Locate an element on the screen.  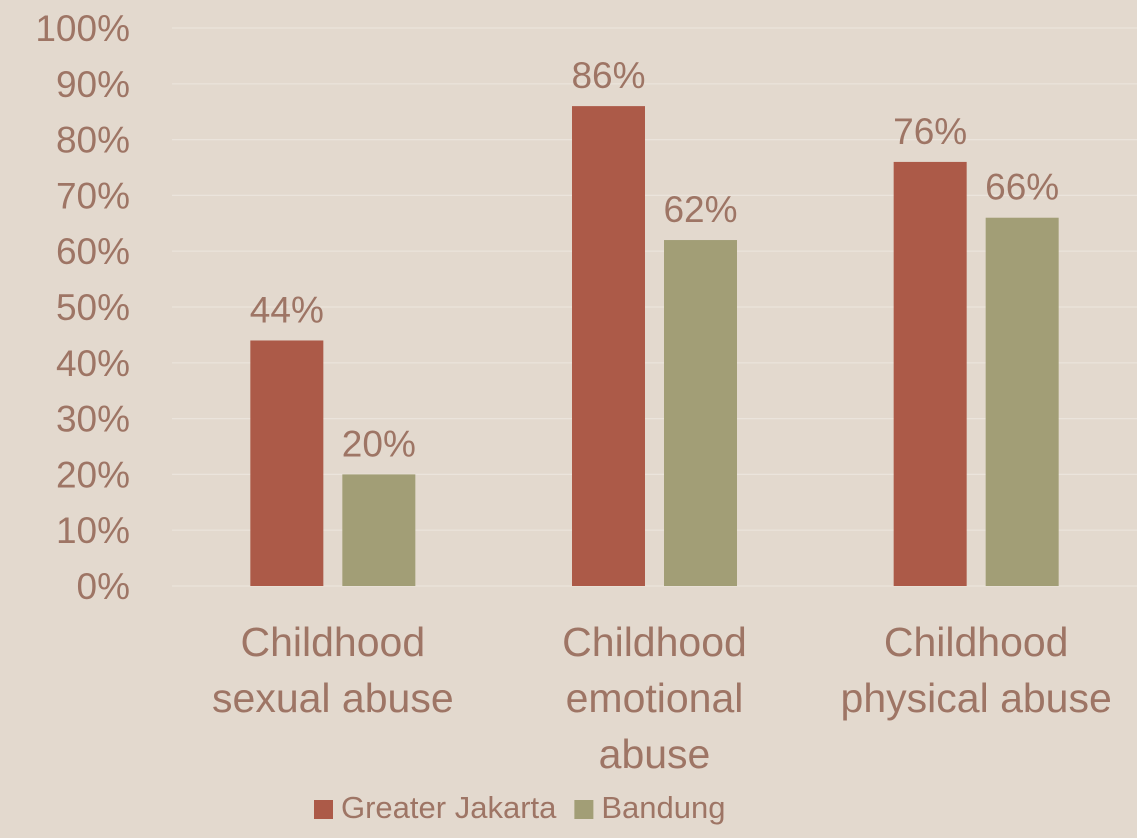
data-label: 86% is located at coordinates (608, 75).